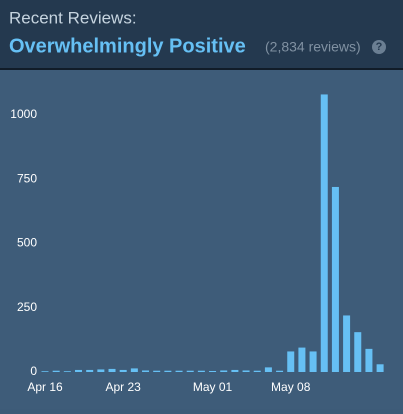 Image resolution: width=403 pixels, height=414 pixels. Describe the element at coordinates (33, 371) in the screenshot. I see `y-tick-label: 0` at that location.